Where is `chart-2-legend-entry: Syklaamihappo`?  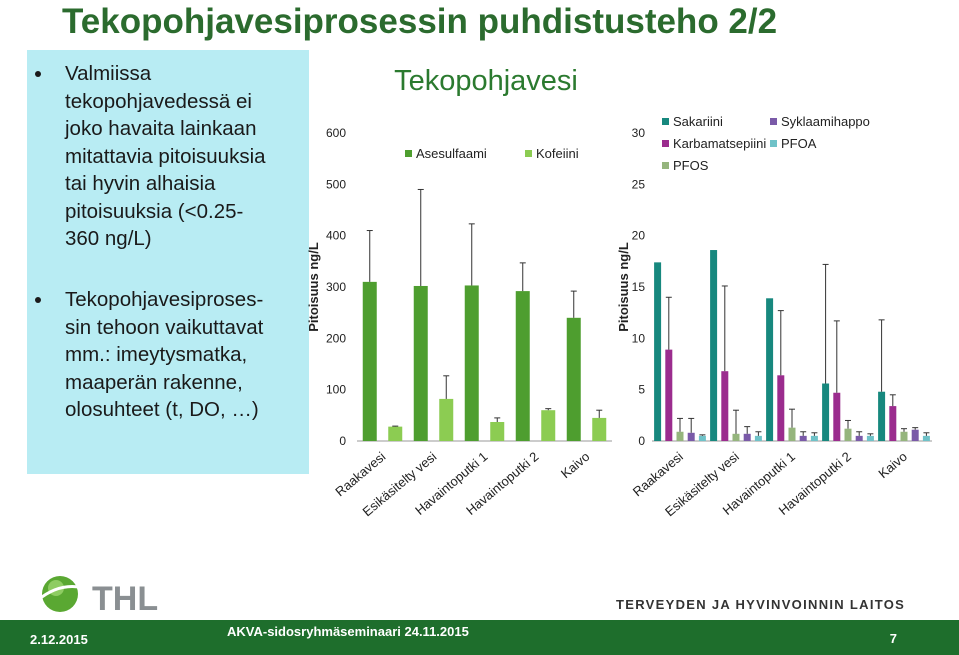 chart-2-legend-entry: Syklaamihappo is located at coordinates (825, 121).